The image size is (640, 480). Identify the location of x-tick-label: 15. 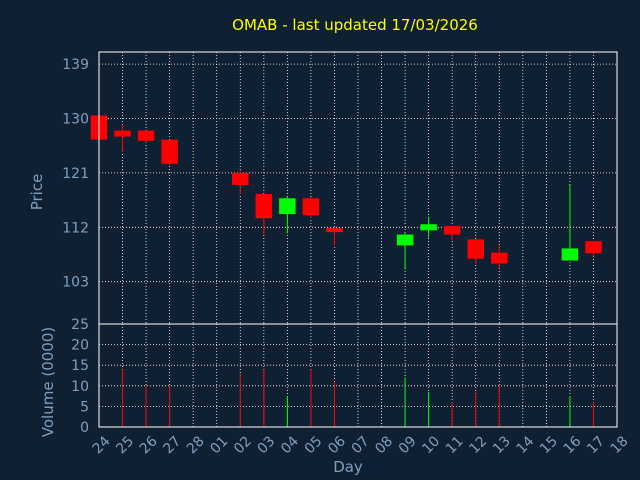
(549, 445).